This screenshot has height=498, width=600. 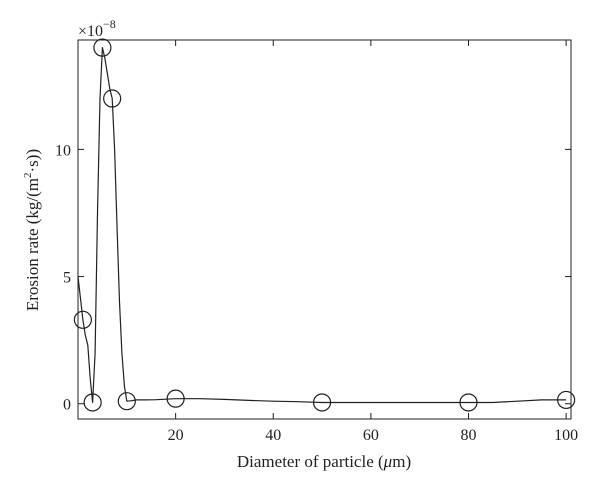 What do you see at coordinates (28, 175) in the screenshot?
I see `y-axis-label-superscript: 2` at bounding box center [28, 175].